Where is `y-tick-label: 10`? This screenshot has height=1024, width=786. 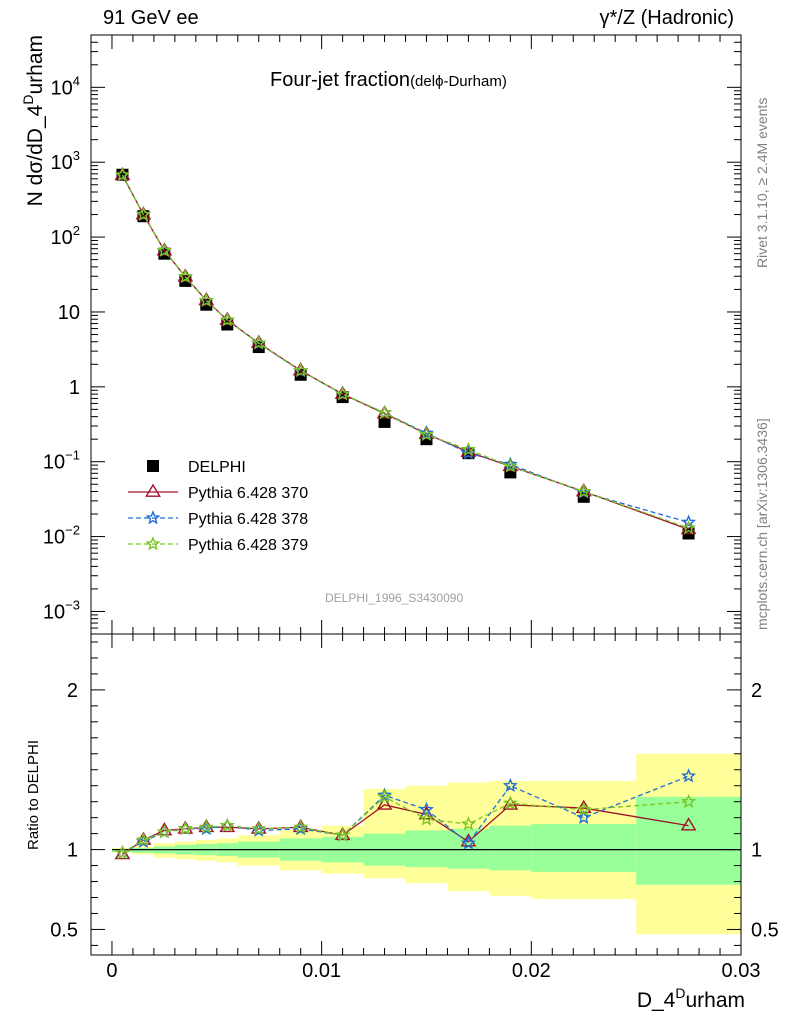 y-tick-label: 10 is located at coordinates (69, 313).